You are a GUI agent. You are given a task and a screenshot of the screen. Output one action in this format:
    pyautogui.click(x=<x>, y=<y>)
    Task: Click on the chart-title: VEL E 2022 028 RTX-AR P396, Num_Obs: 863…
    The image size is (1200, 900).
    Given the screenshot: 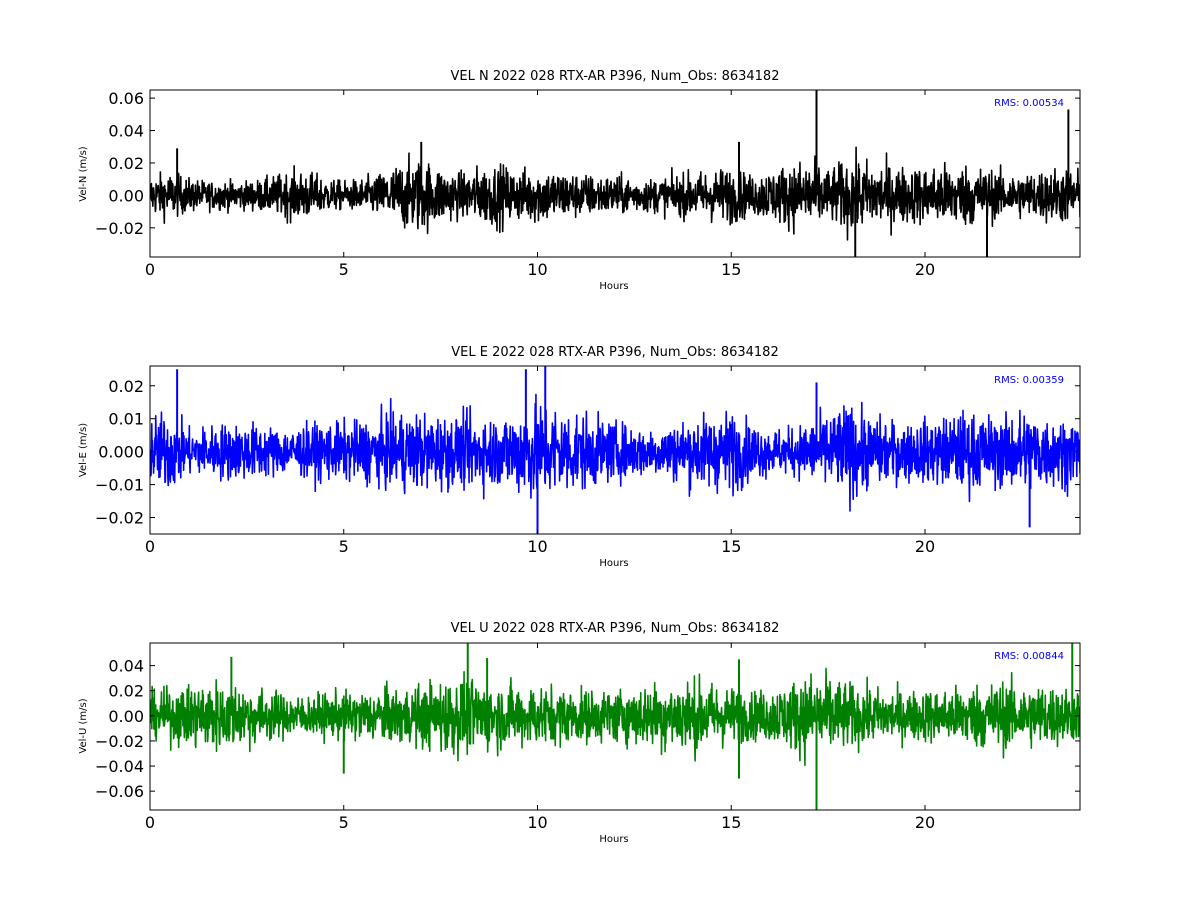 What is the action you would take?
    pyautogui.click(x=614, y=352)
    